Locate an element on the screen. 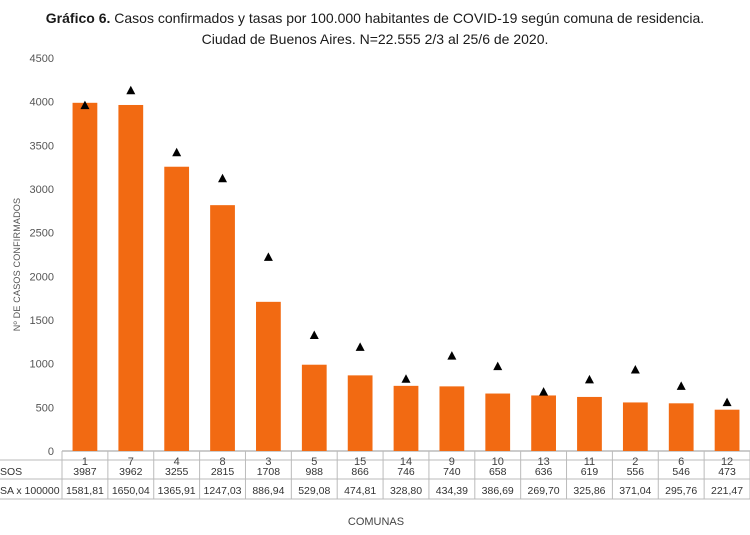 The width and height of the screenshot is (750, 535). x-tick-label: 2 is located at coordinates (635, 462).